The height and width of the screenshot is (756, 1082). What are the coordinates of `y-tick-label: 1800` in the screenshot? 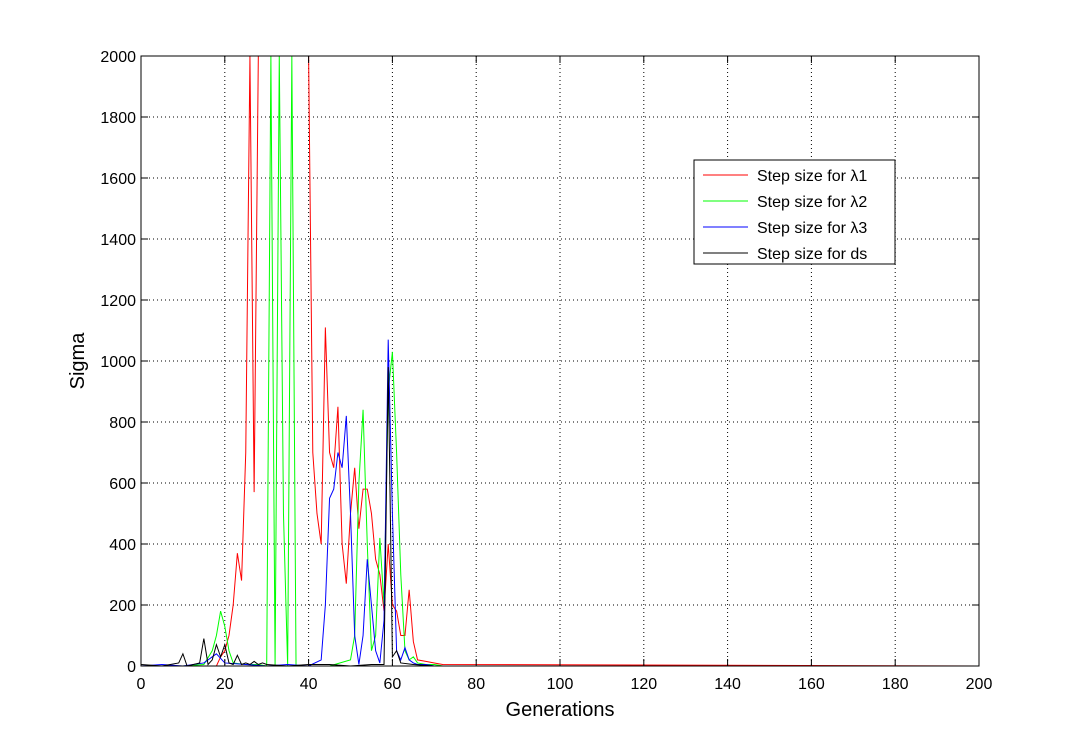 It's located at (118, 118).